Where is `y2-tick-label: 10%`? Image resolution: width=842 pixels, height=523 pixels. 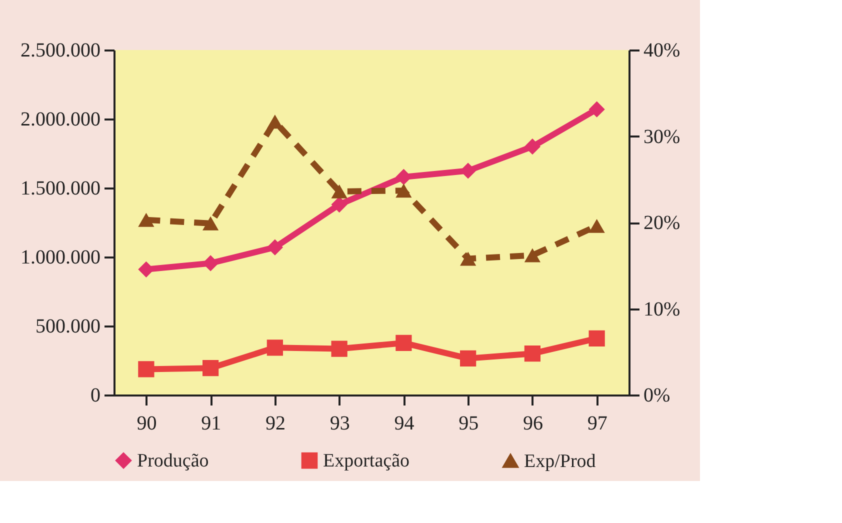 y2-tick-label: 10% is located at coordinates (662, 309).